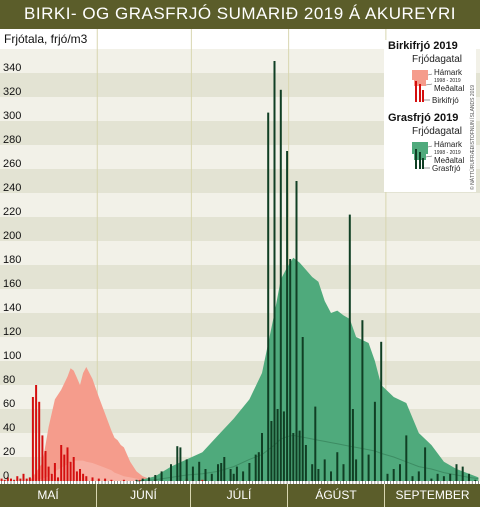  What do you see at coordinates (12, 356) in the screenshot?
I see `y-tick-label: 100` at bounding box center [12, 356].